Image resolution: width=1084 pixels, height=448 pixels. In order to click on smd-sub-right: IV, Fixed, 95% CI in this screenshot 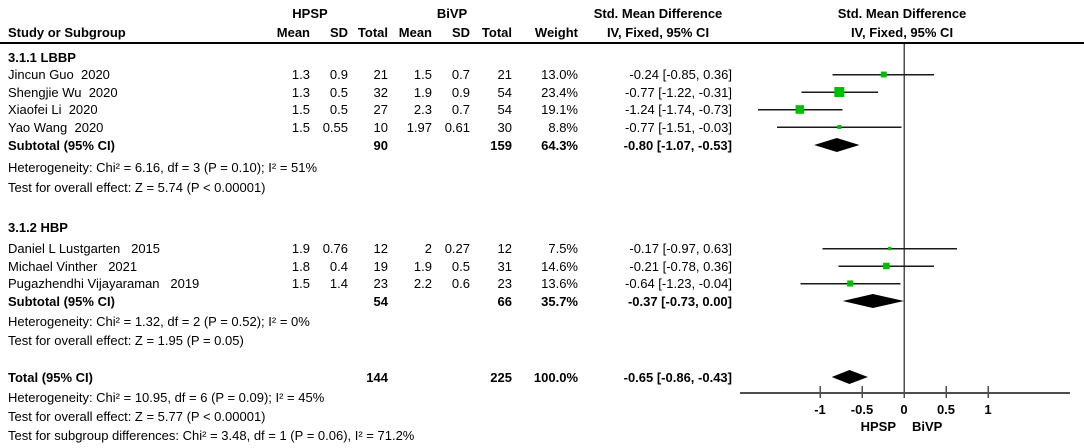, I will do `click(902, 32)`.